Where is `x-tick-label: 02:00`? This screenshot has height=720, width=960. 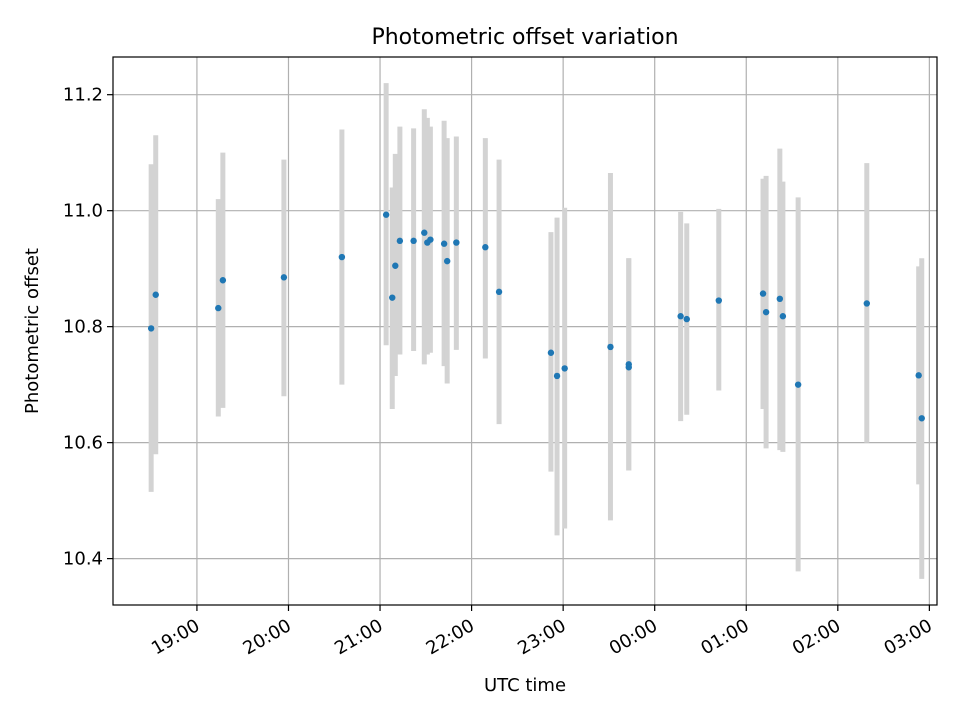
x-tick-label: 02:00 is located at coordinates (816, 637).